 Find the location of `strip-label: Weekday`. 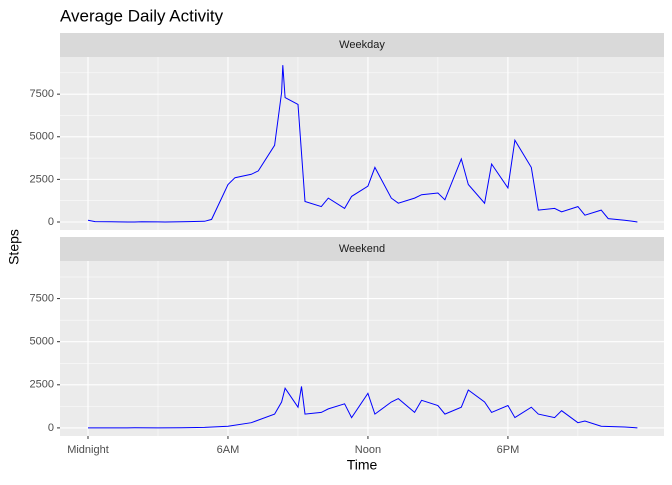

strip-label: Weekday is located at coordinates (362, 45).